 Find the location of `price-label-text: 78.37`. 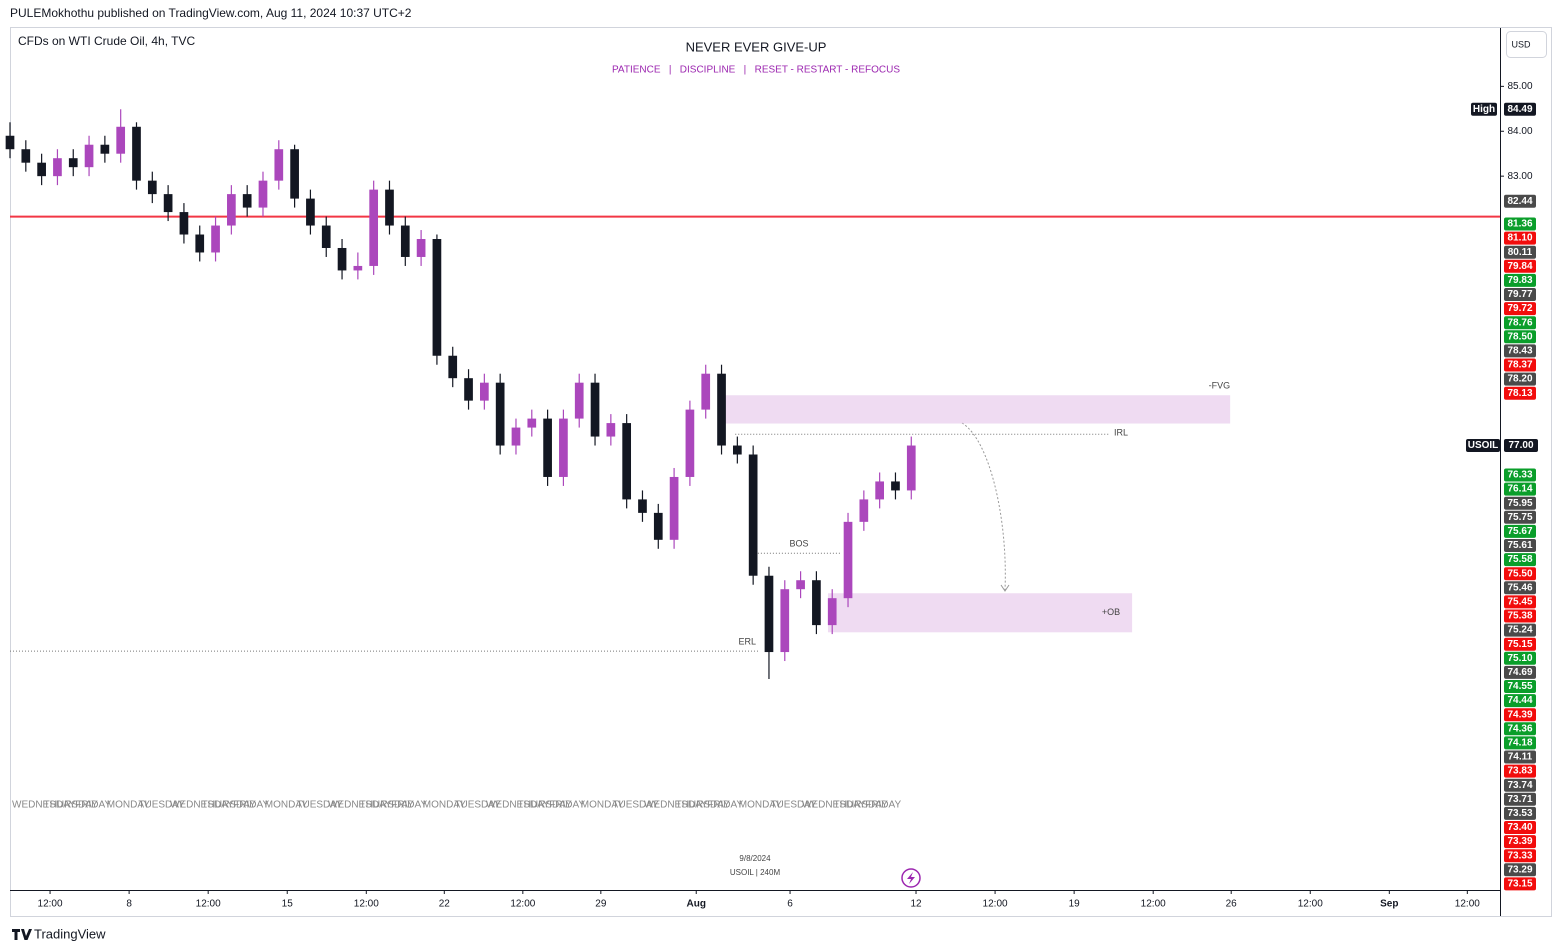

price-label-text: 78.37 is located at coordinates (1519, 365).